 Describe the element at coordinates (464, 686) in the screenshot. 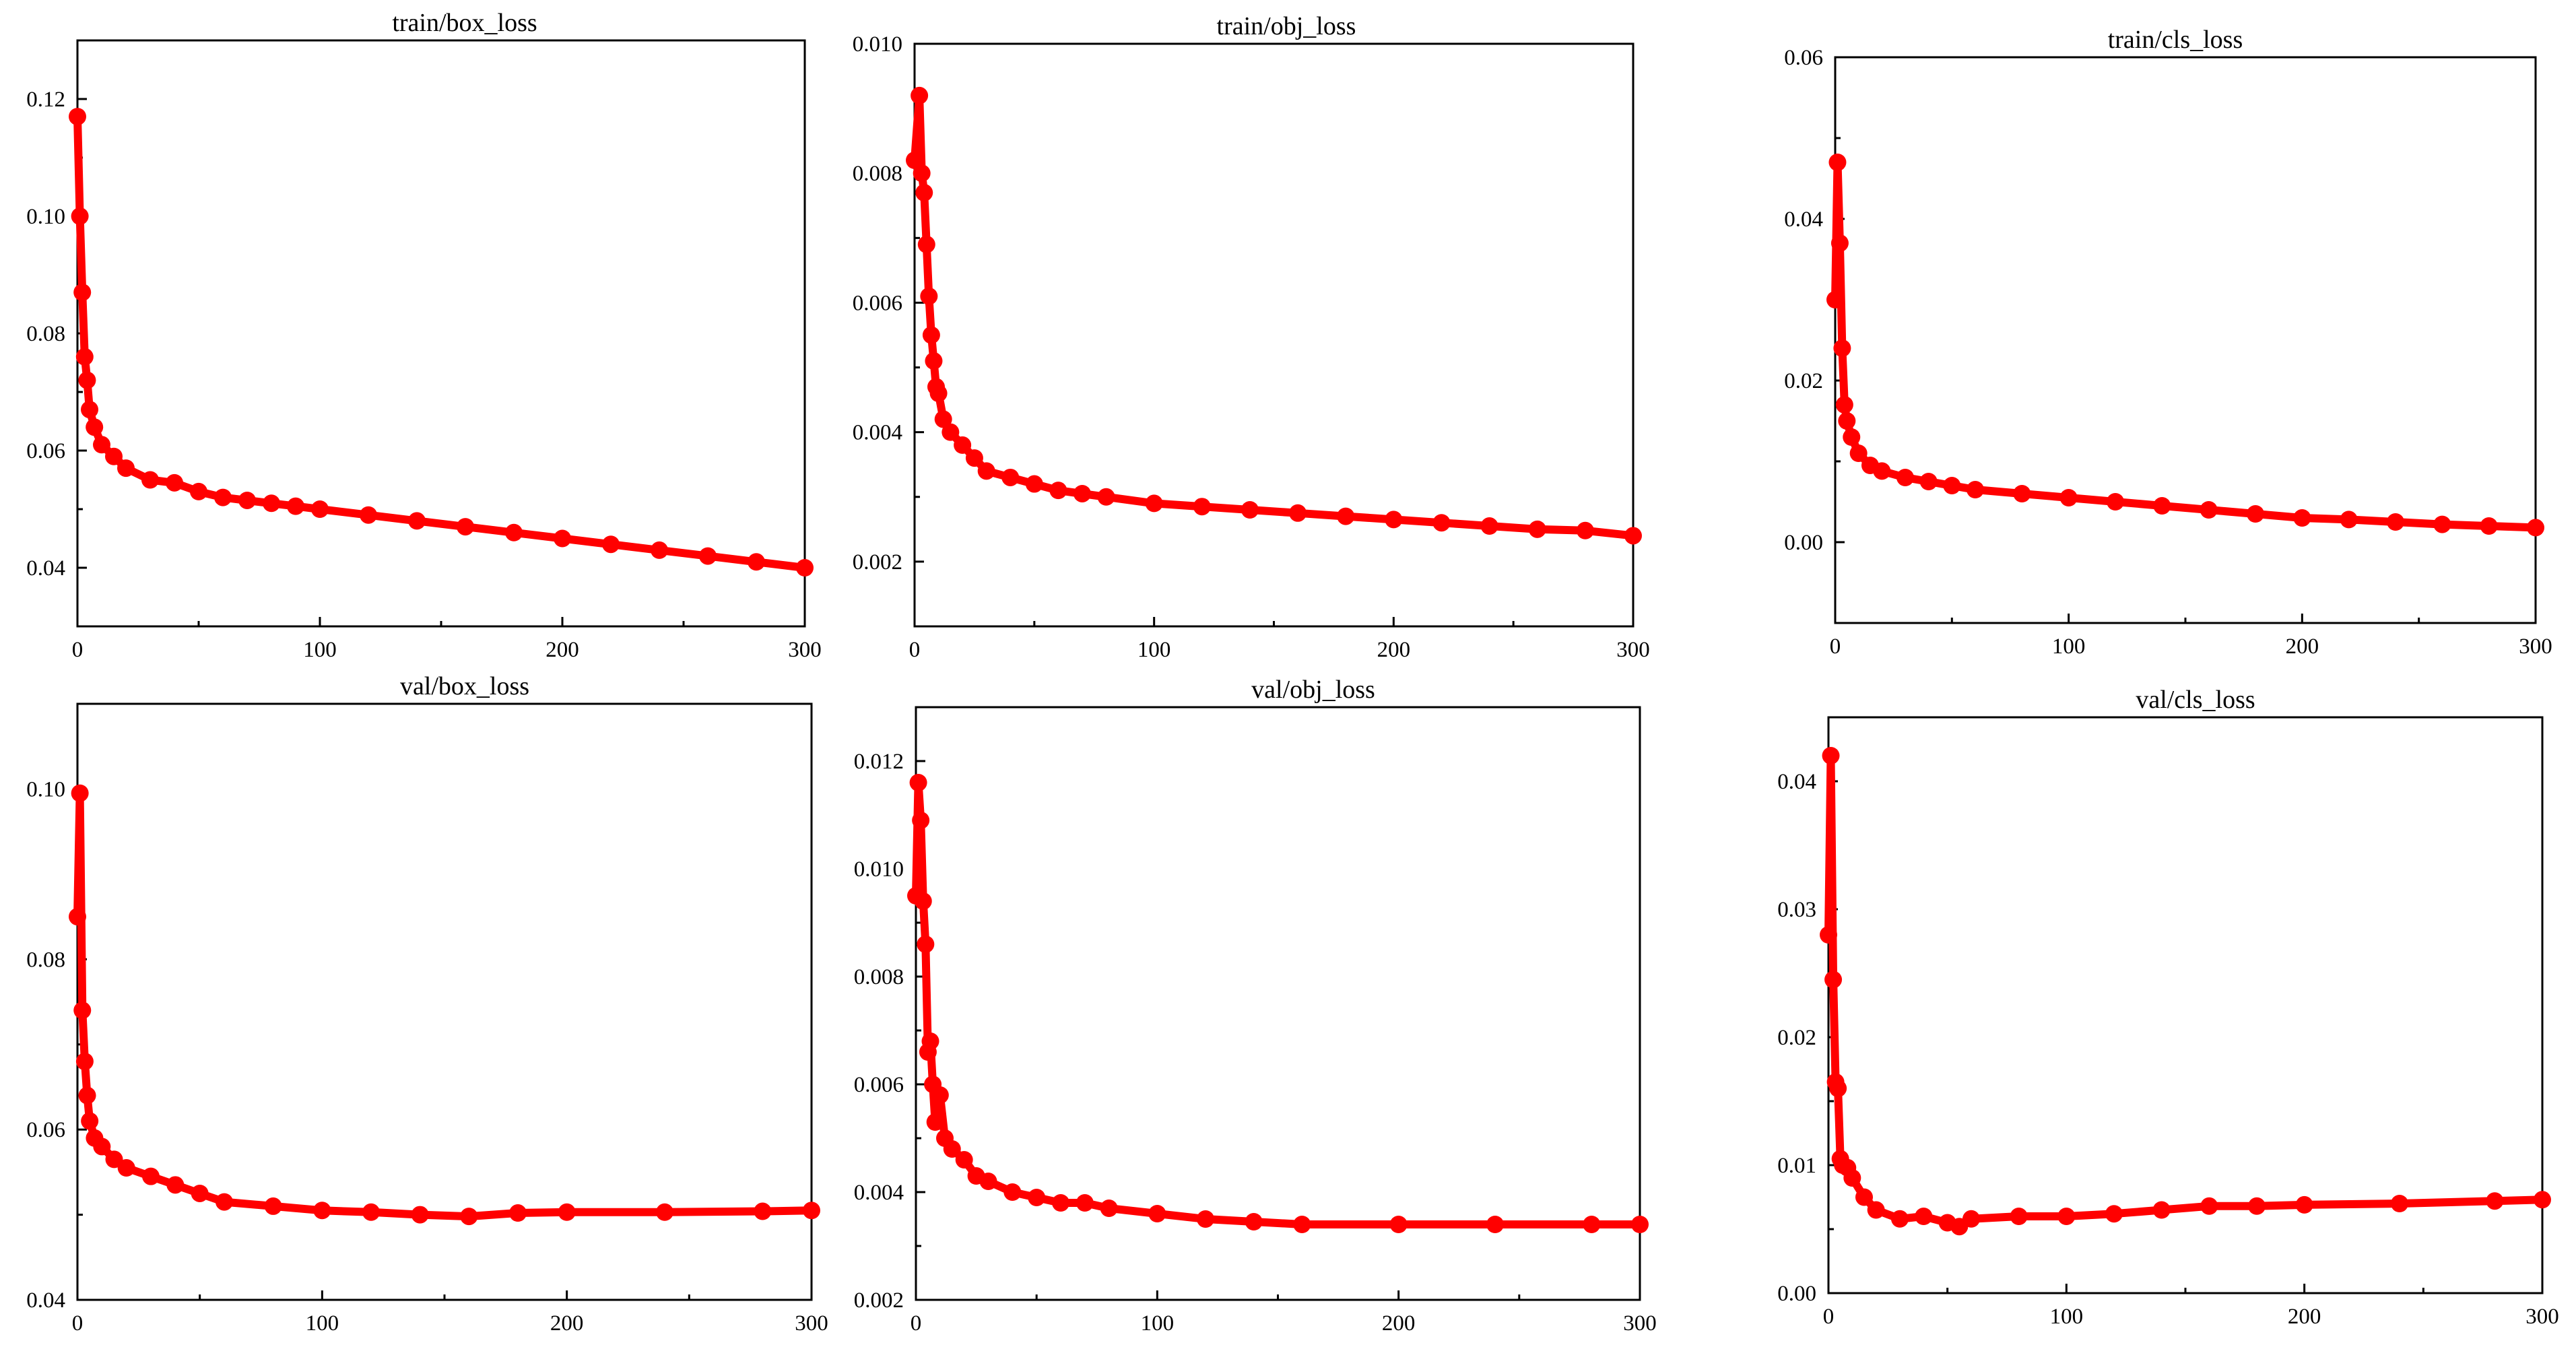

I see `chart-title: val/box_loss` at that location.